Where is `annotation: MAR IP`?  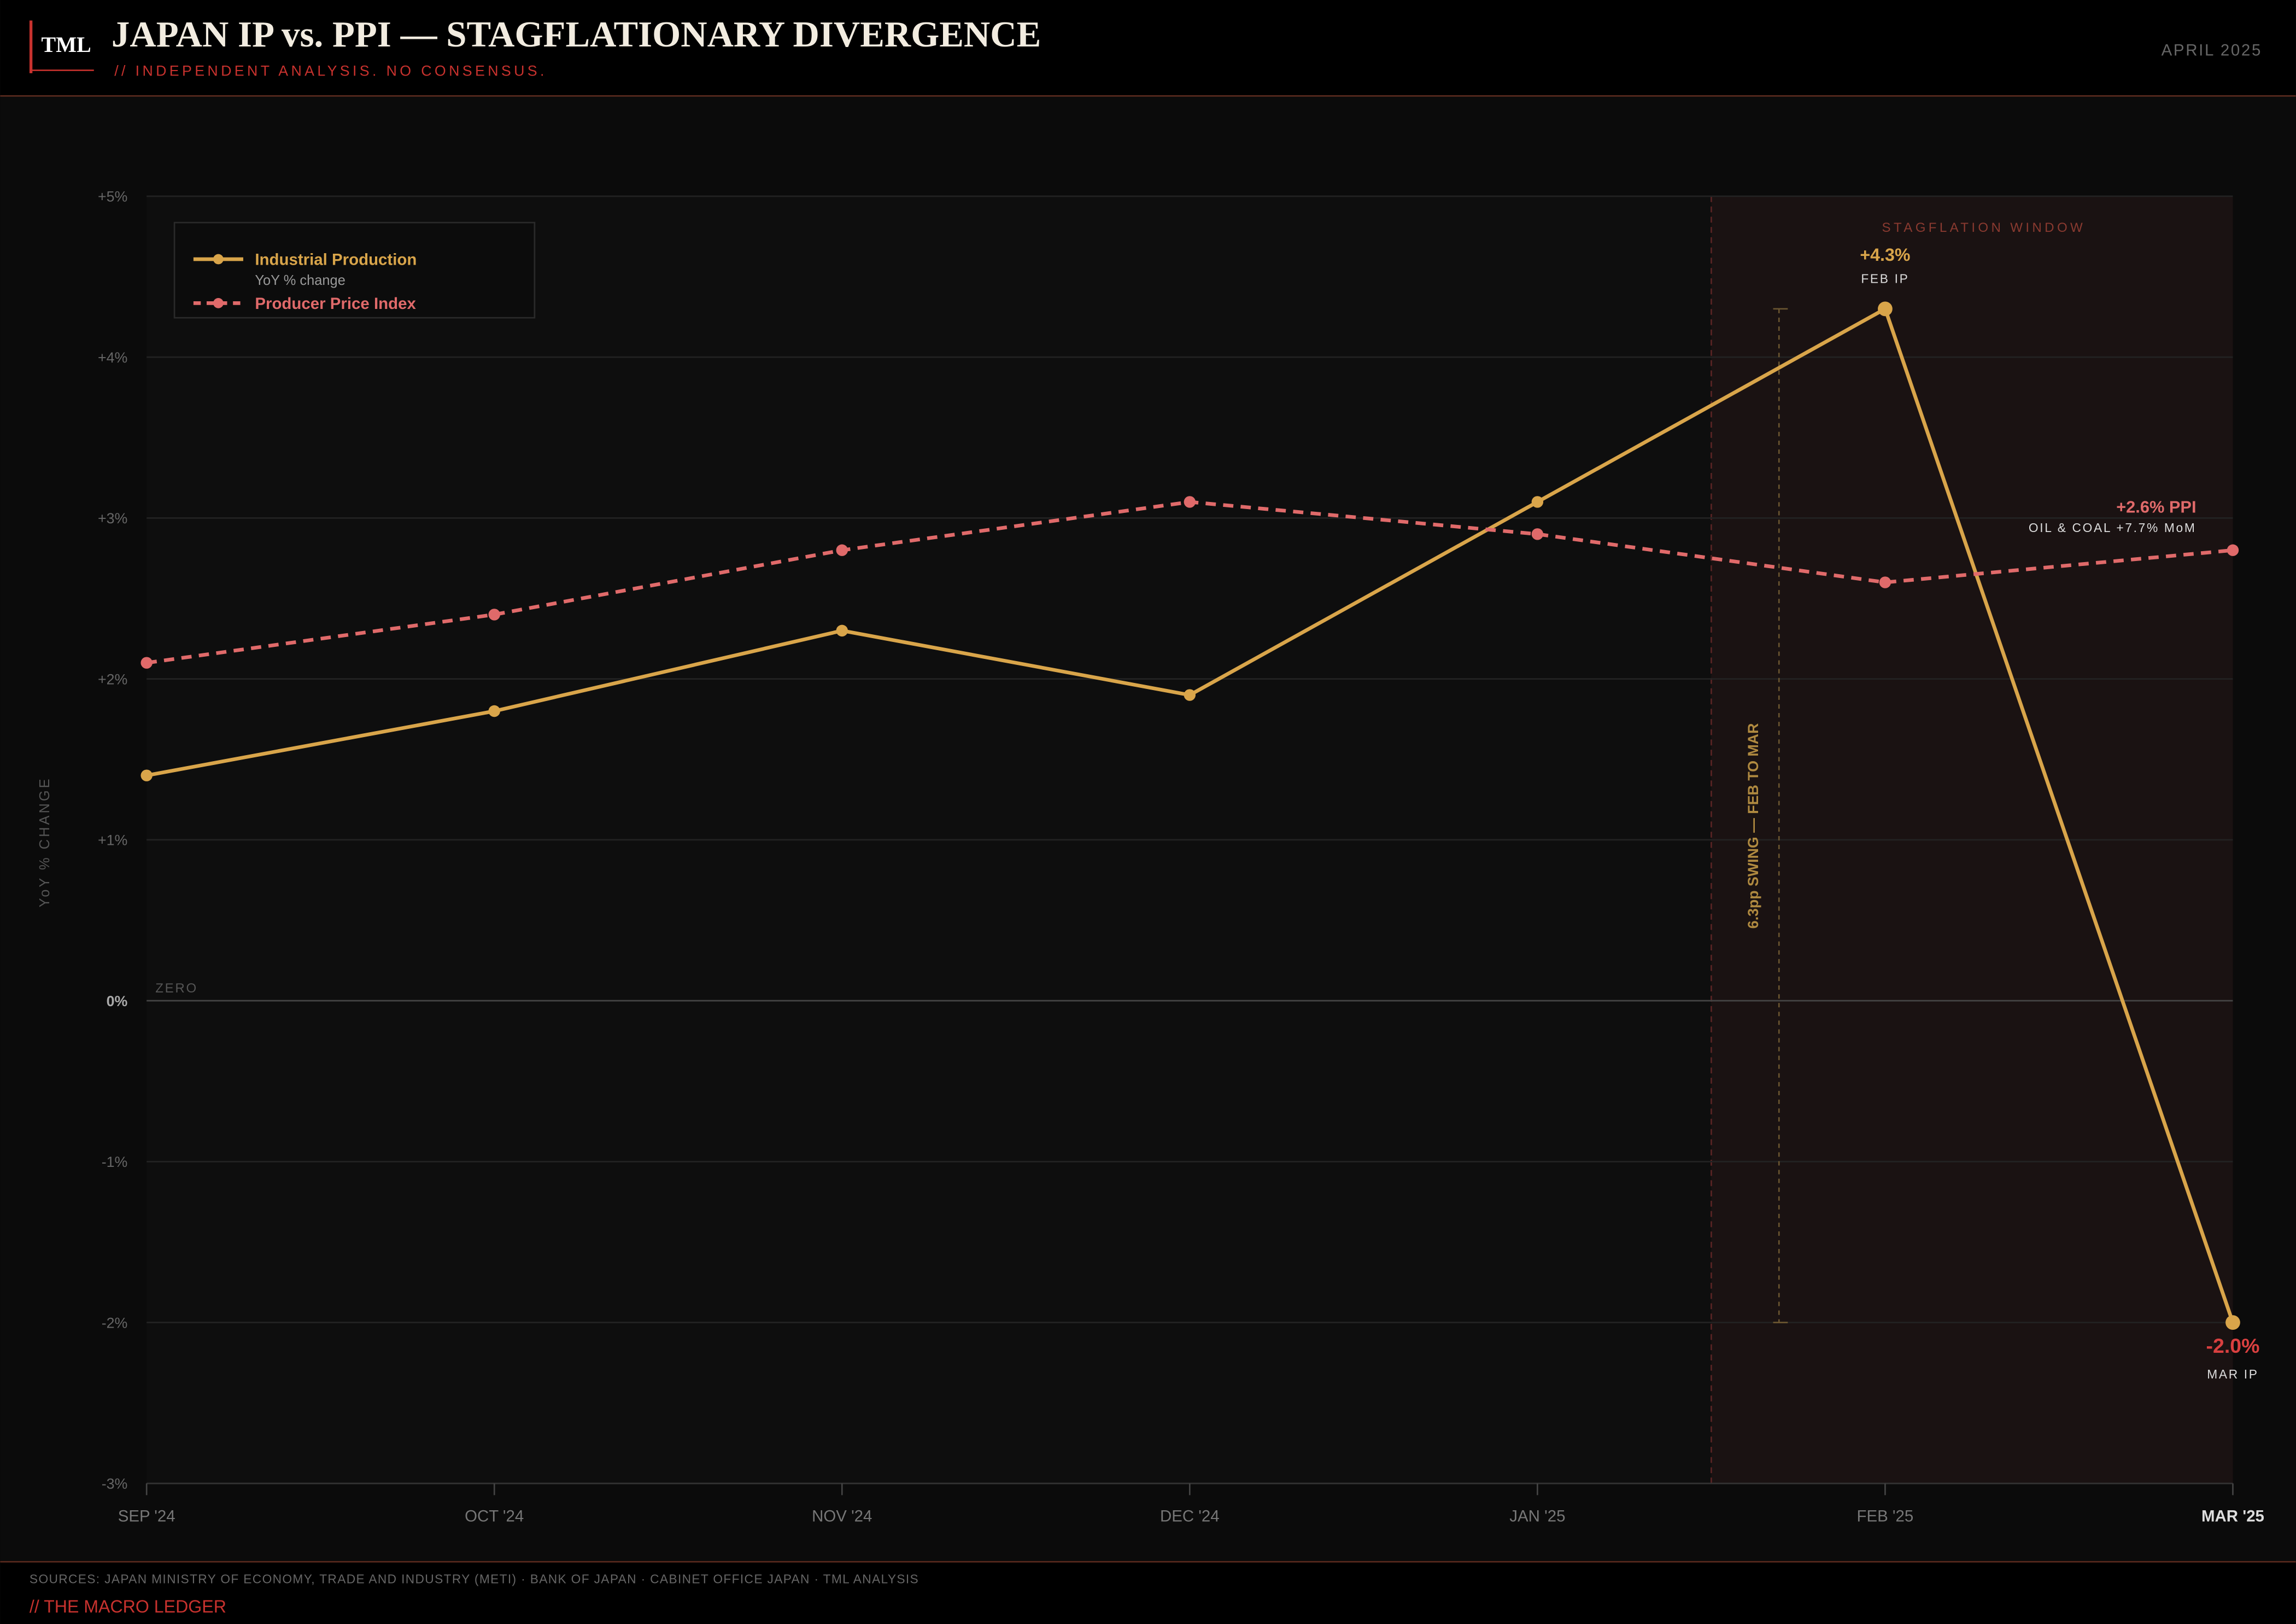 annotation: MAR IP is located at coordinates (2232, 1374).